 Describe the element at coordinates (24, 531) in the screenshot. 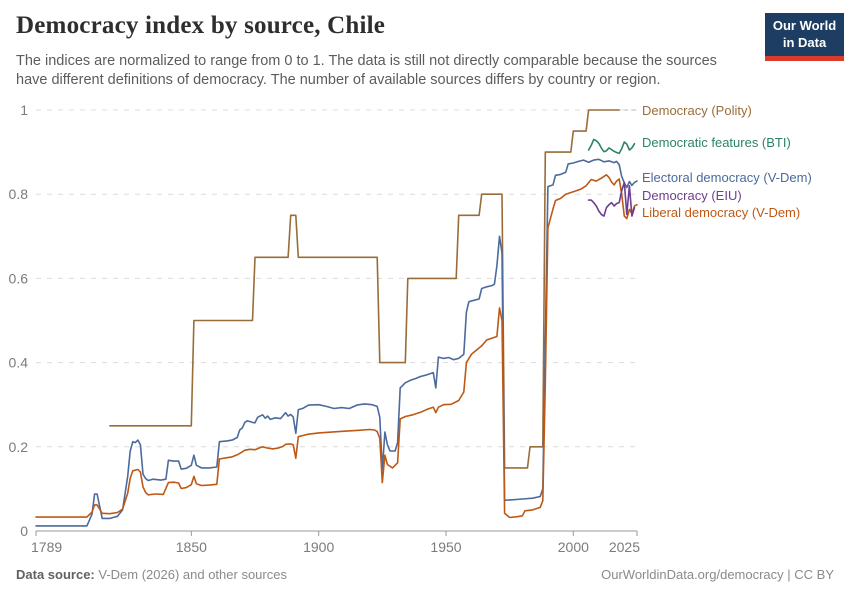

I see `y-axis-label-0: 0` at that location.